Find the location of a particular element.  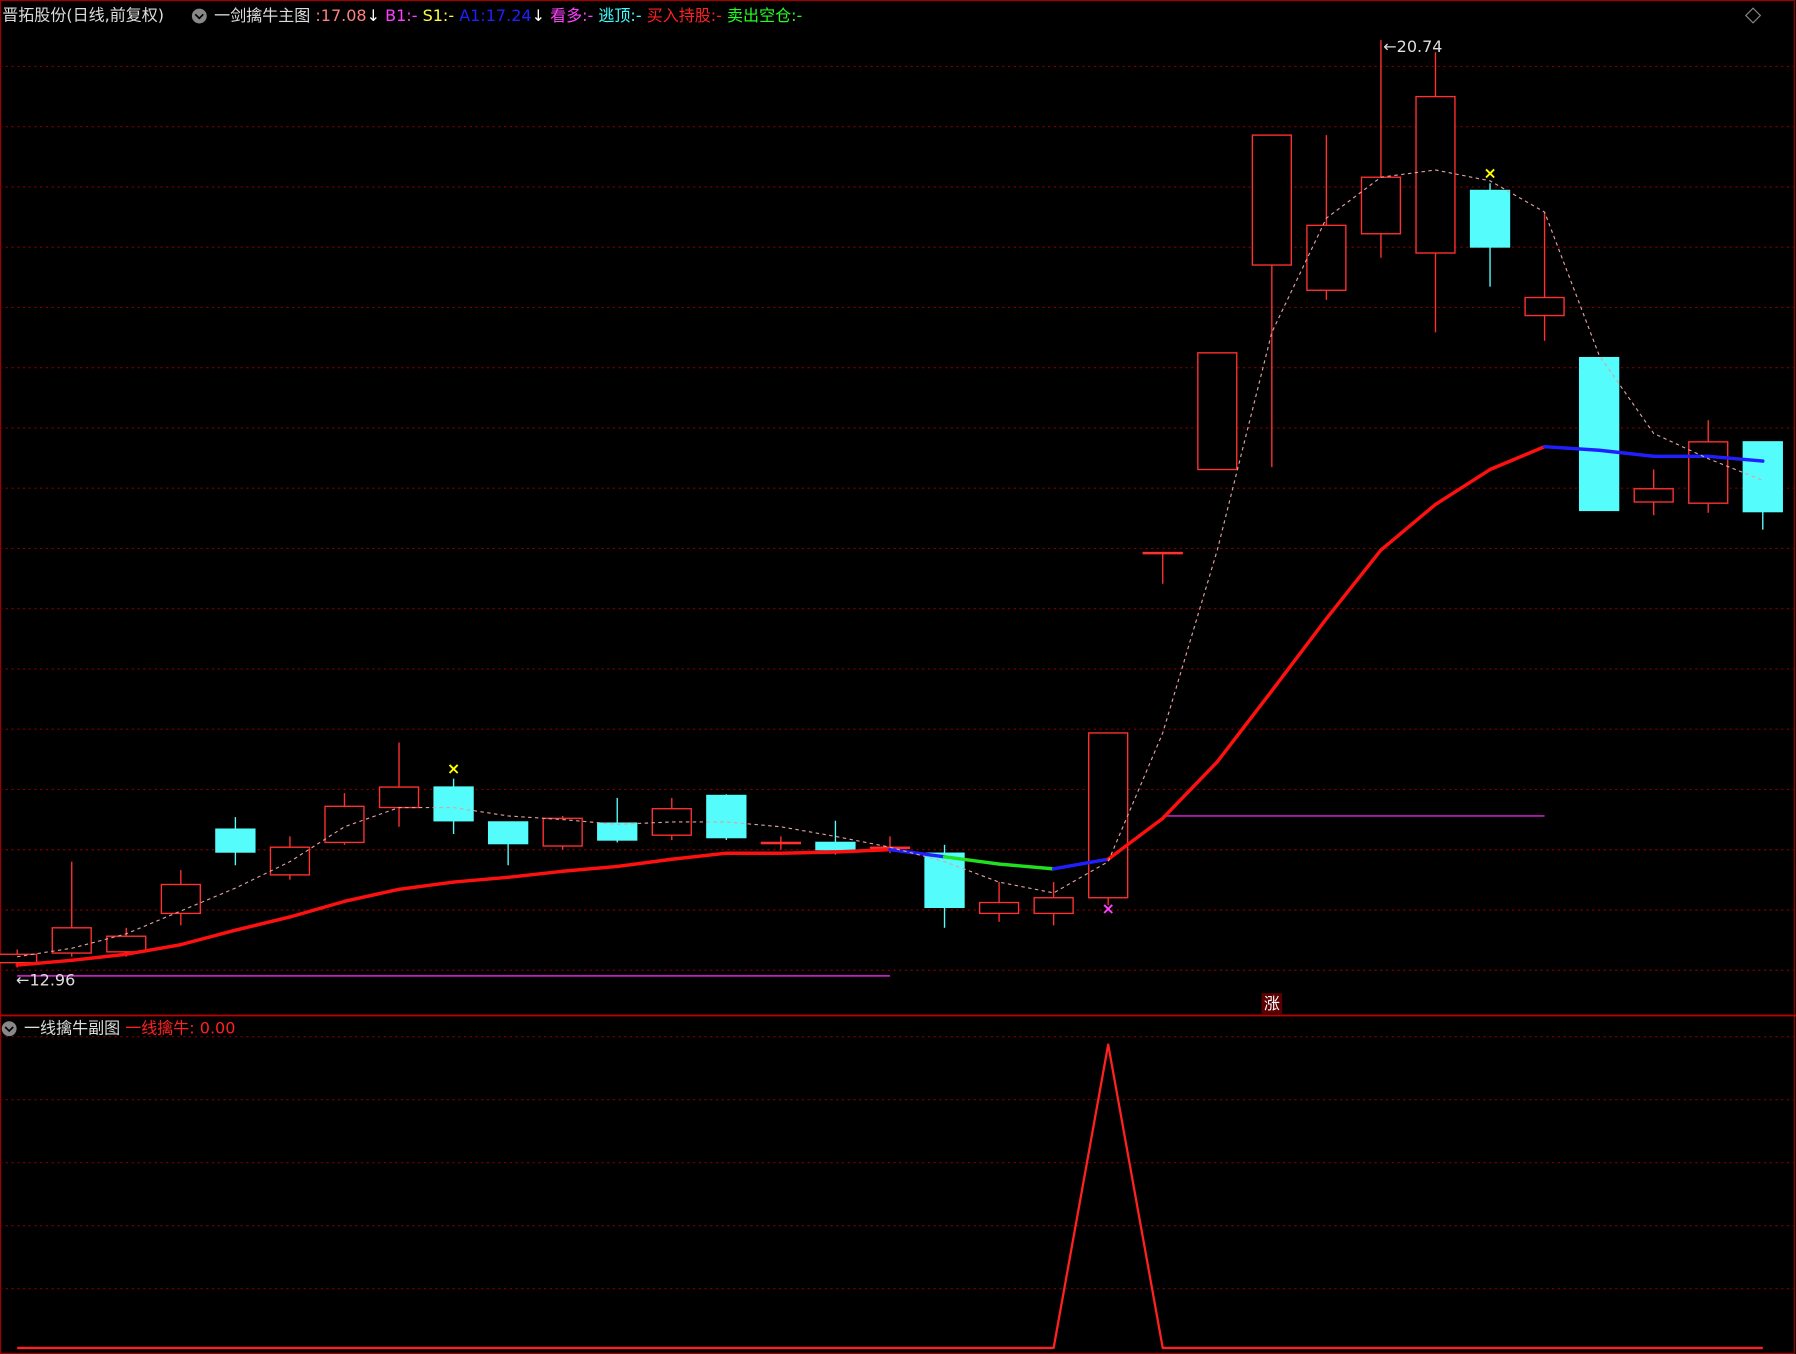

chart-title: 晋拓股份(日线,前复权) is located at coordinates (83, 15).